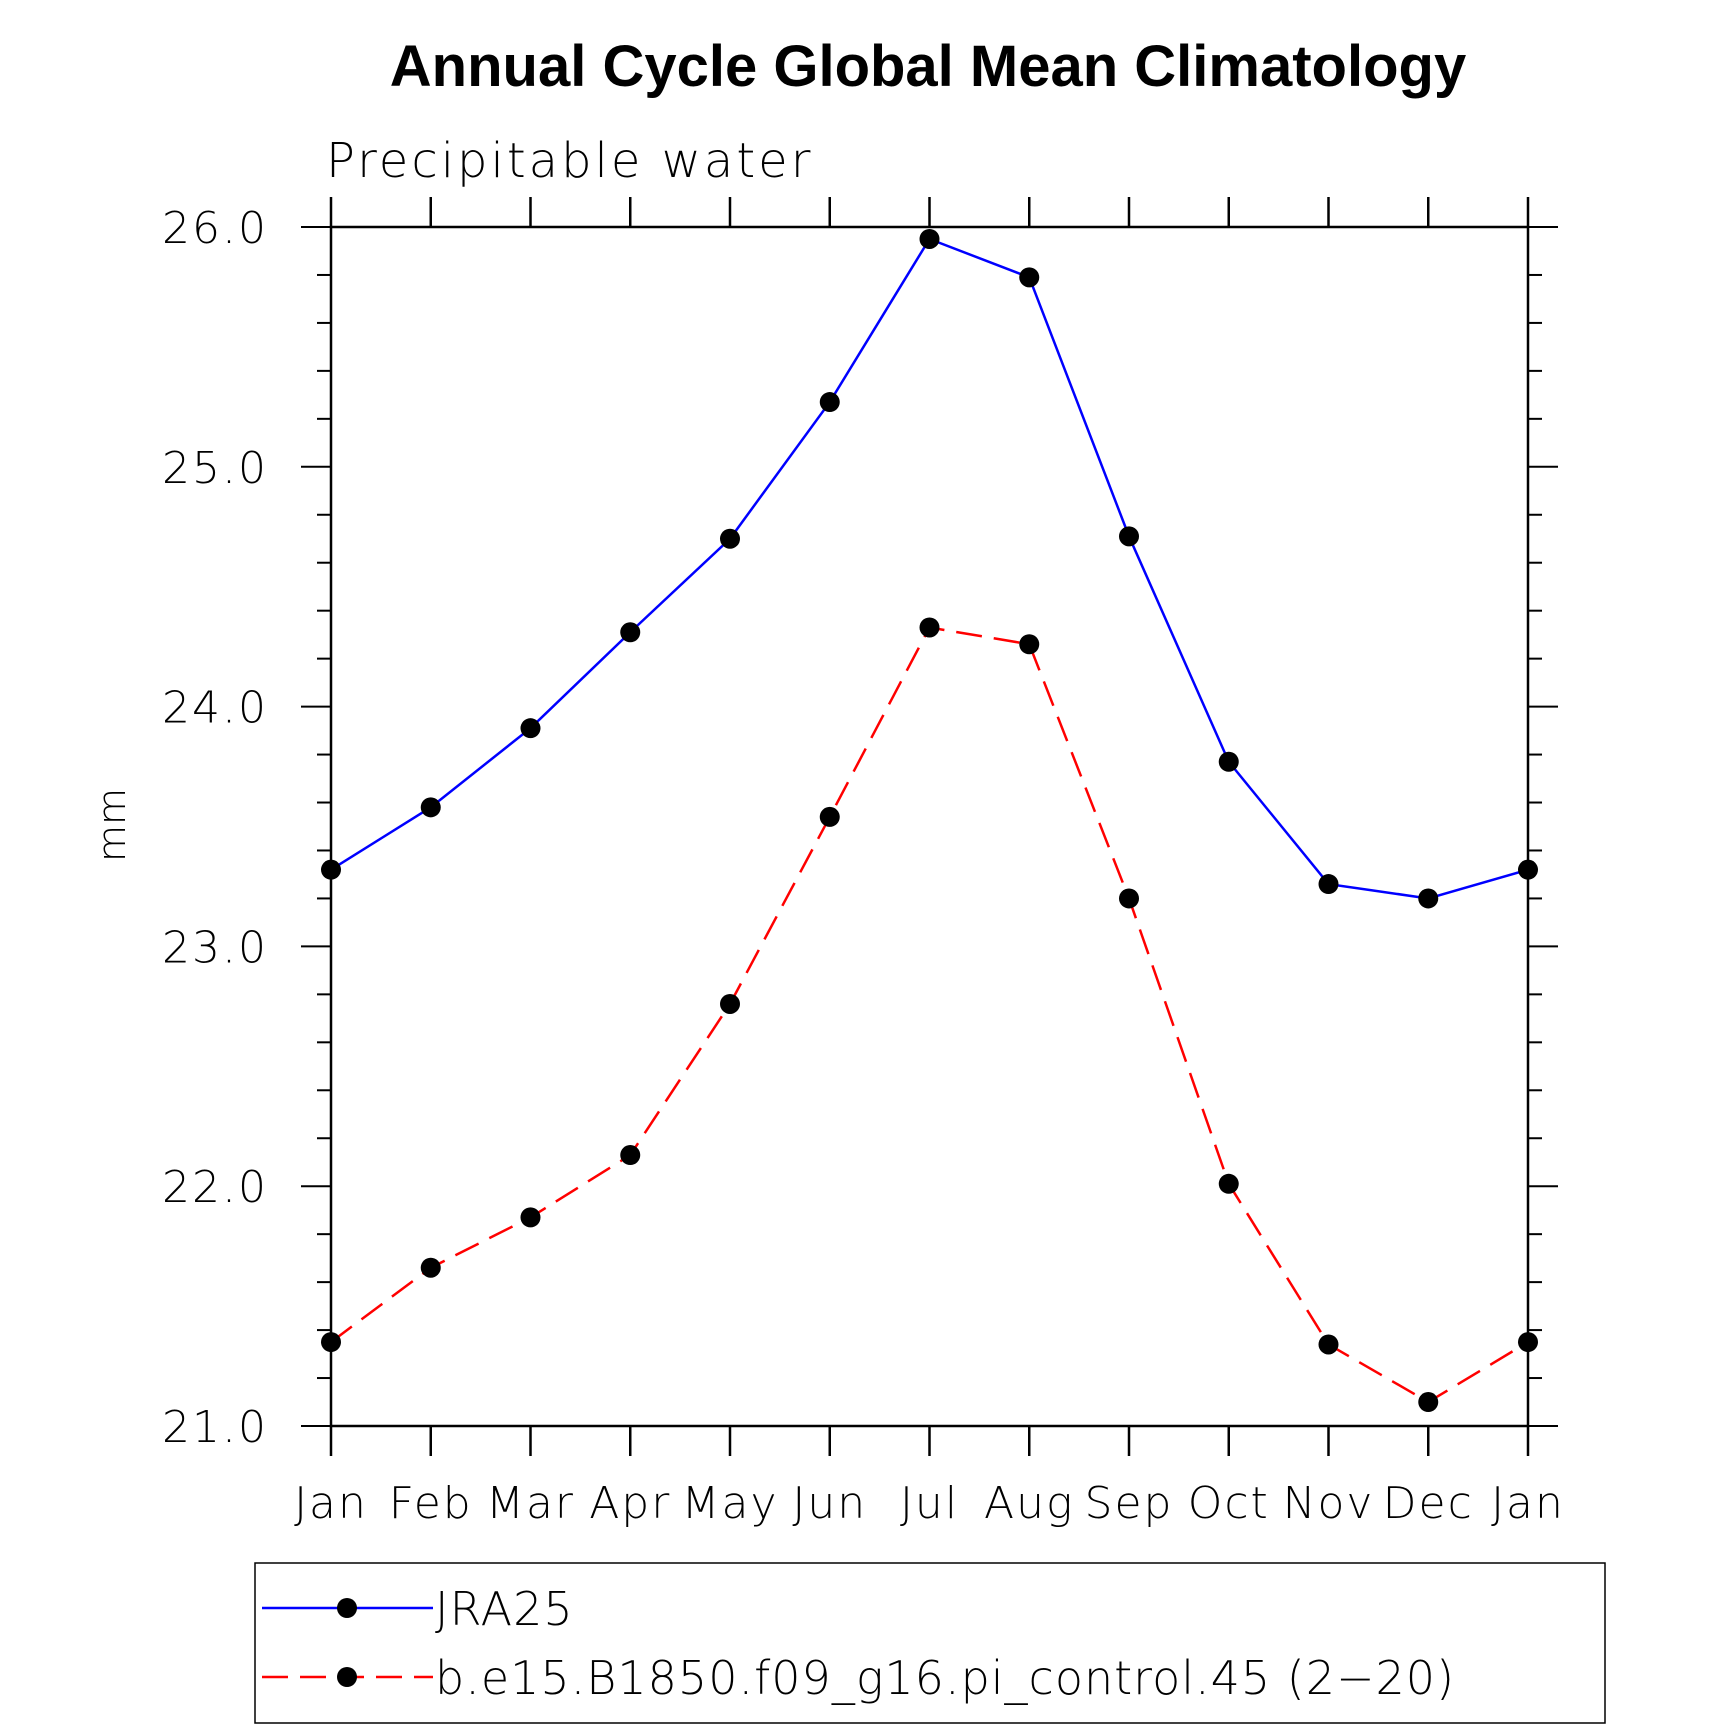 The height and width of the screenshot is (1729, 1710). I want to click on data-point-model-nov, so click(1328, 1344).